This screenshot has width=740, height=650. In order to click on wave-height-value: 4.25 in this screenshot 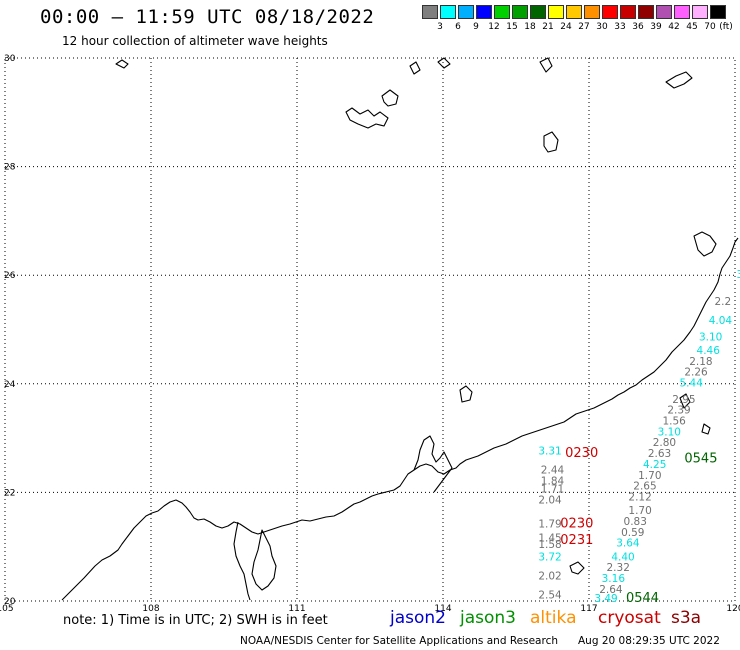, I will do `click(654, 465)`.